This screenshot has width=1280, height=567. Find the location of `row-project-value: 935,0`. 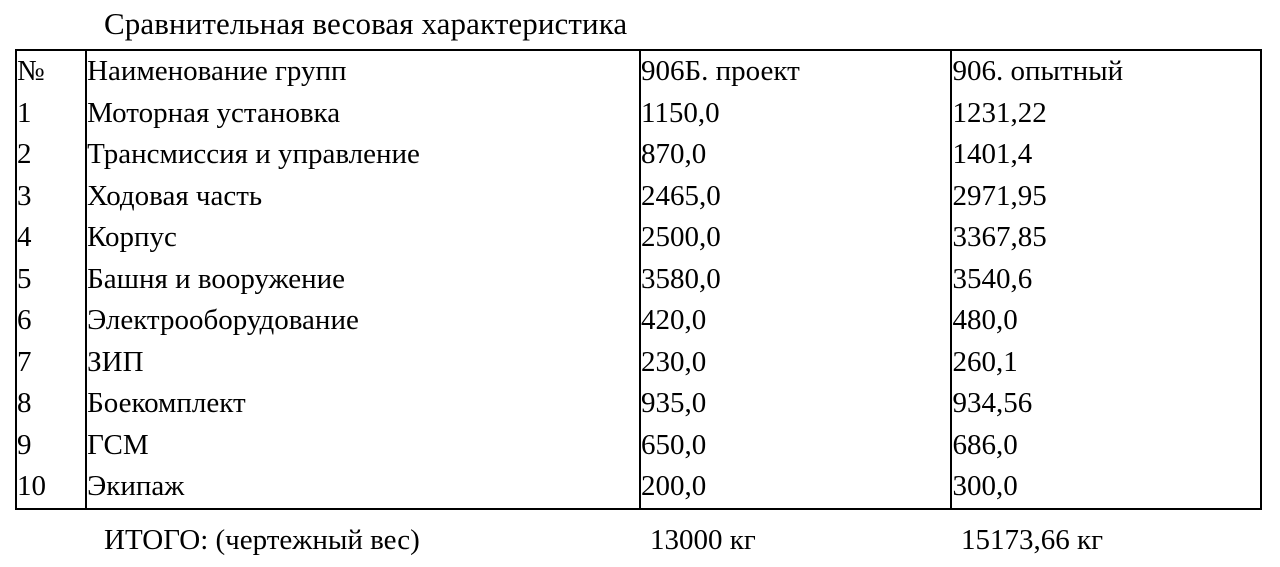

row-project-value: 935,0 is located at coordinates (673, 403).